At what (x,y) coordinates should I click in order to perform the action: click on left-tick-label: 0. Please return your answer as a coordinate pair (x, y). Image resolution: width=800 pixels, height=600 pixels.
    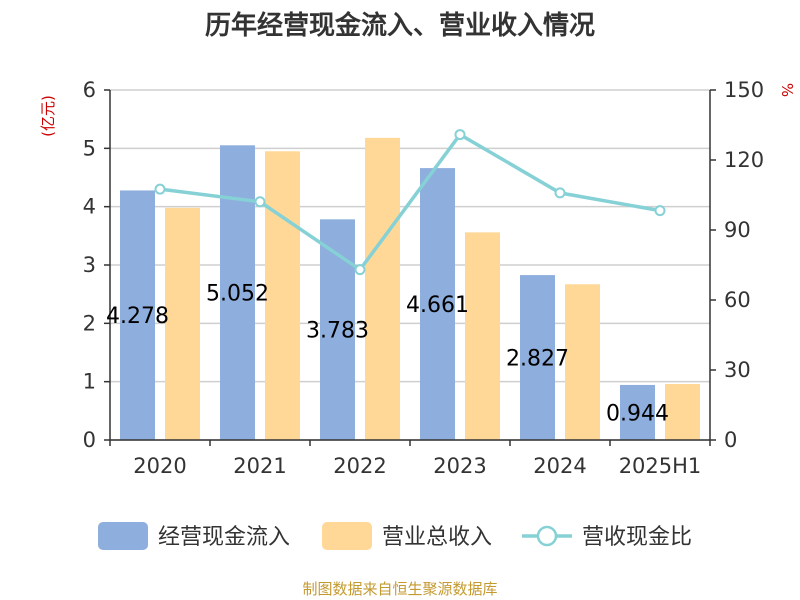
    Looking at the image, I should click on (89, 440).